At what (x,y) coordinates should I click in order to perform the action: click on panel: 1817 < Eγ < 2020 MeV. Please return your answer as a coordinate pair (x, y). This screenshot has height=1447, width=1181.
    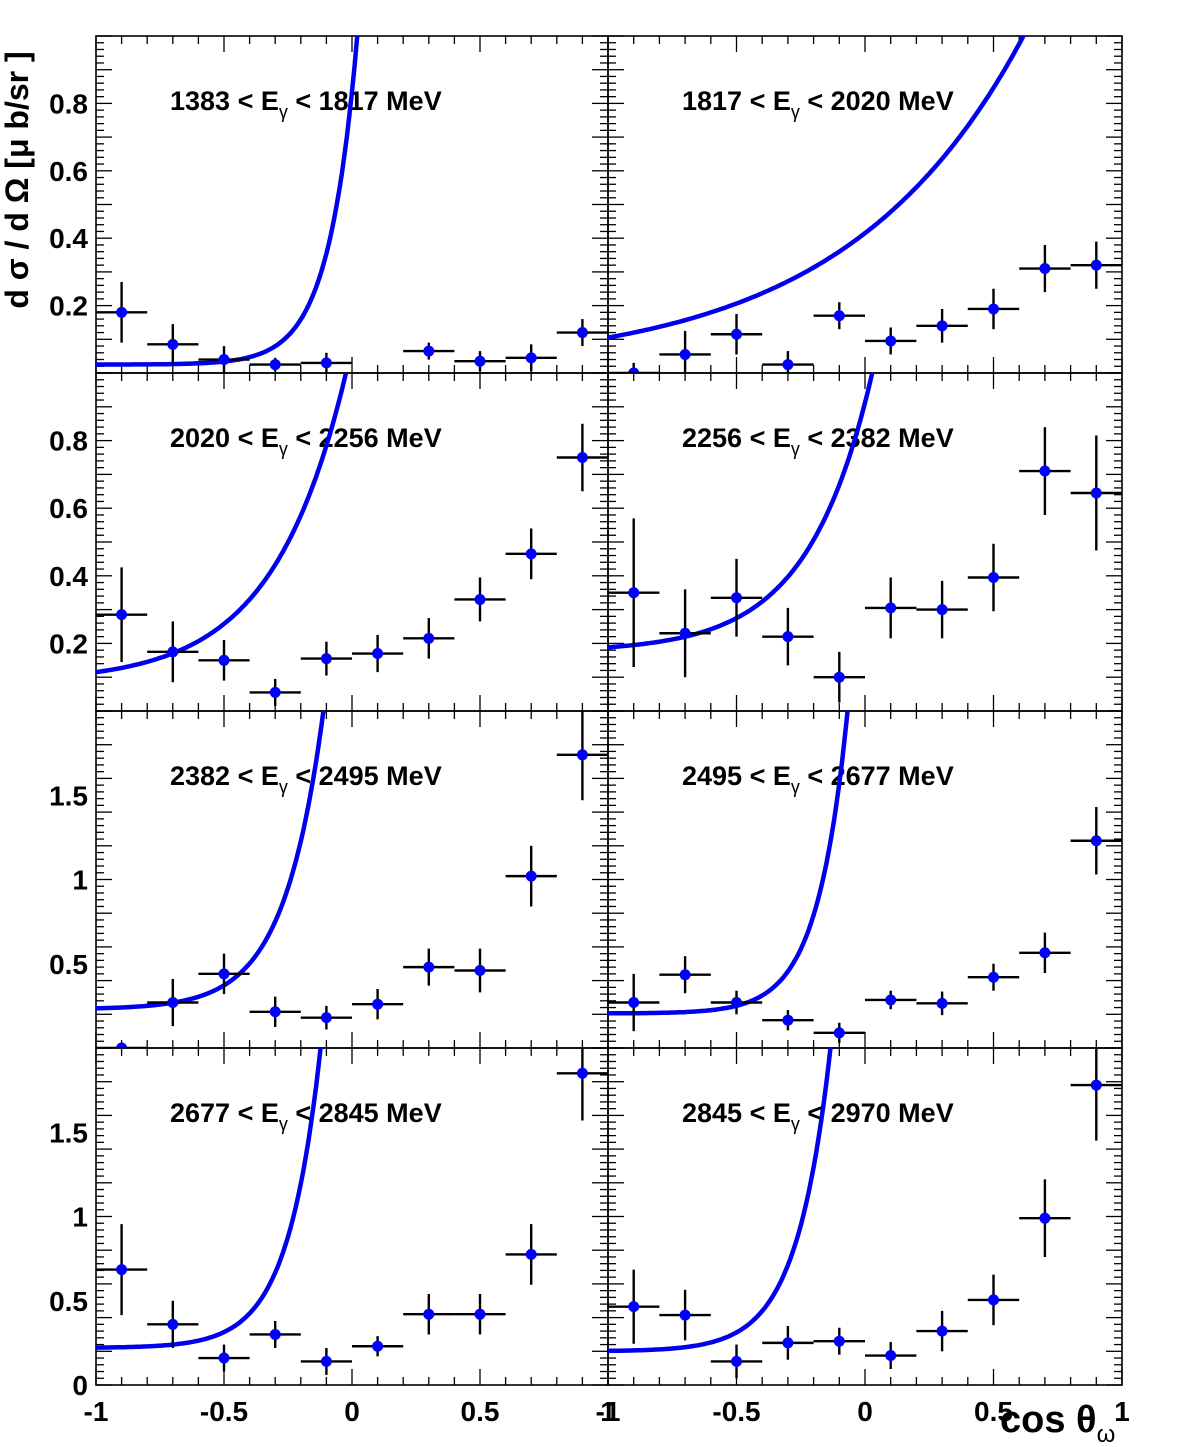
    Looking at the image, I should click on (865, 204).